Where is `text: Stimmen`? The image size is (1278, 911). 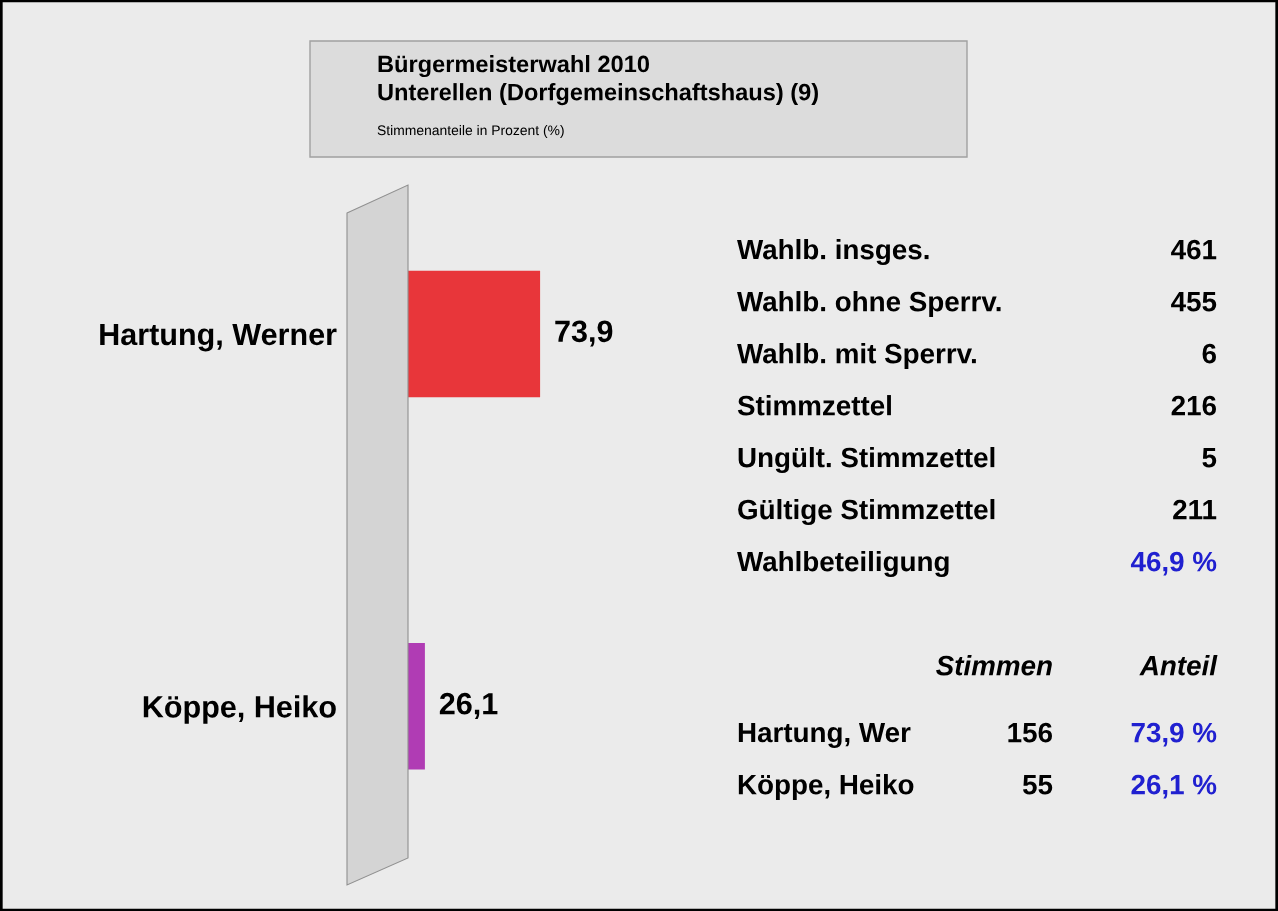 text: Stimmen is located at coordinates (994, 665).